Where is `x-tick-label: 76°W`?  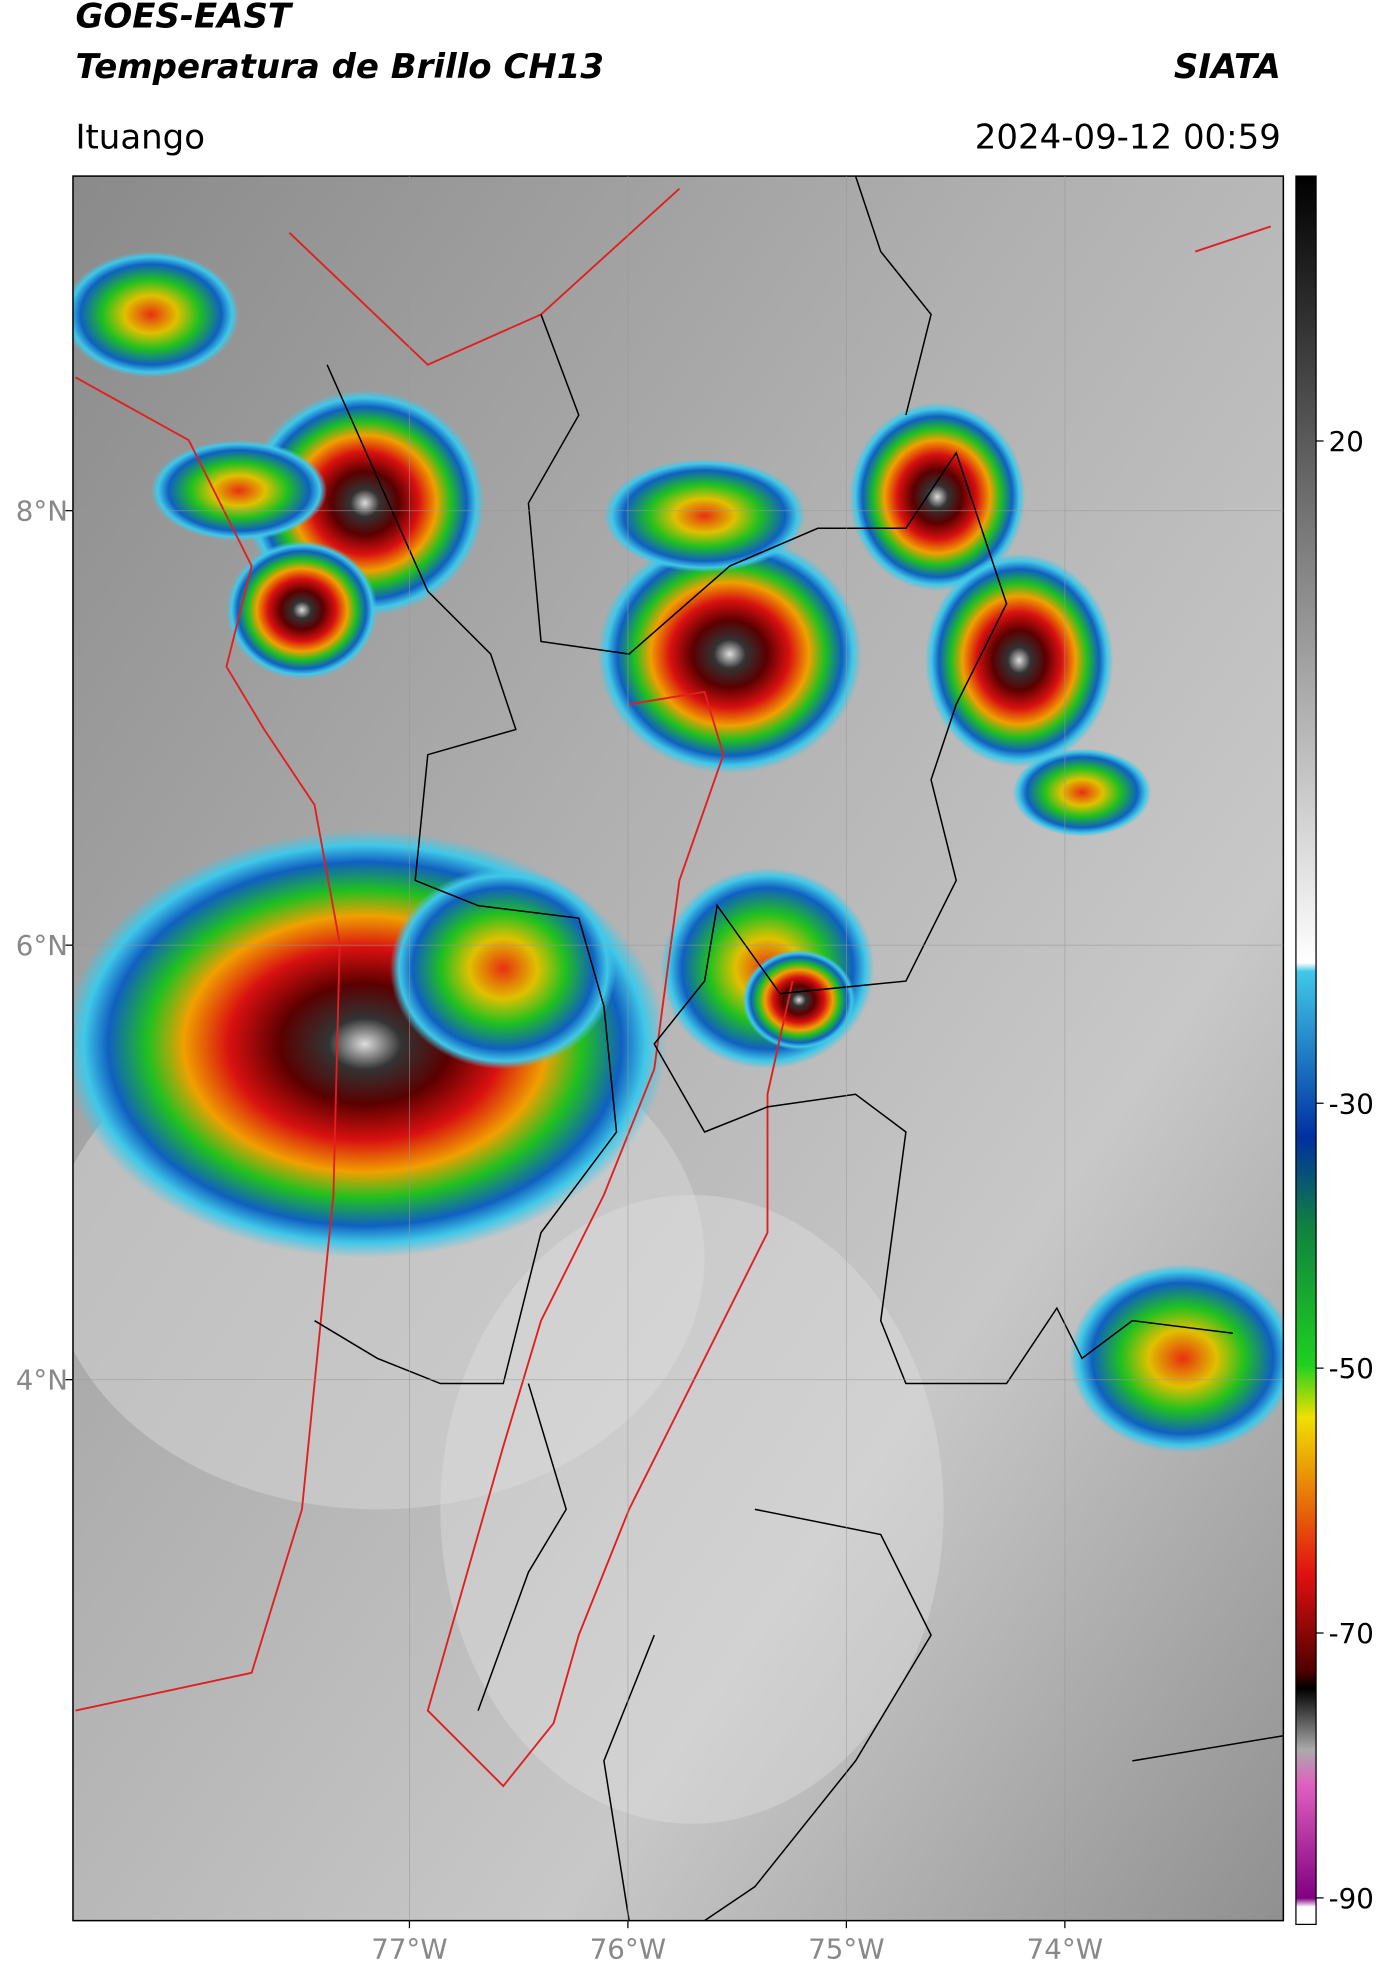 x-tick-label: 76°W is located at coordinates (628, 1948).